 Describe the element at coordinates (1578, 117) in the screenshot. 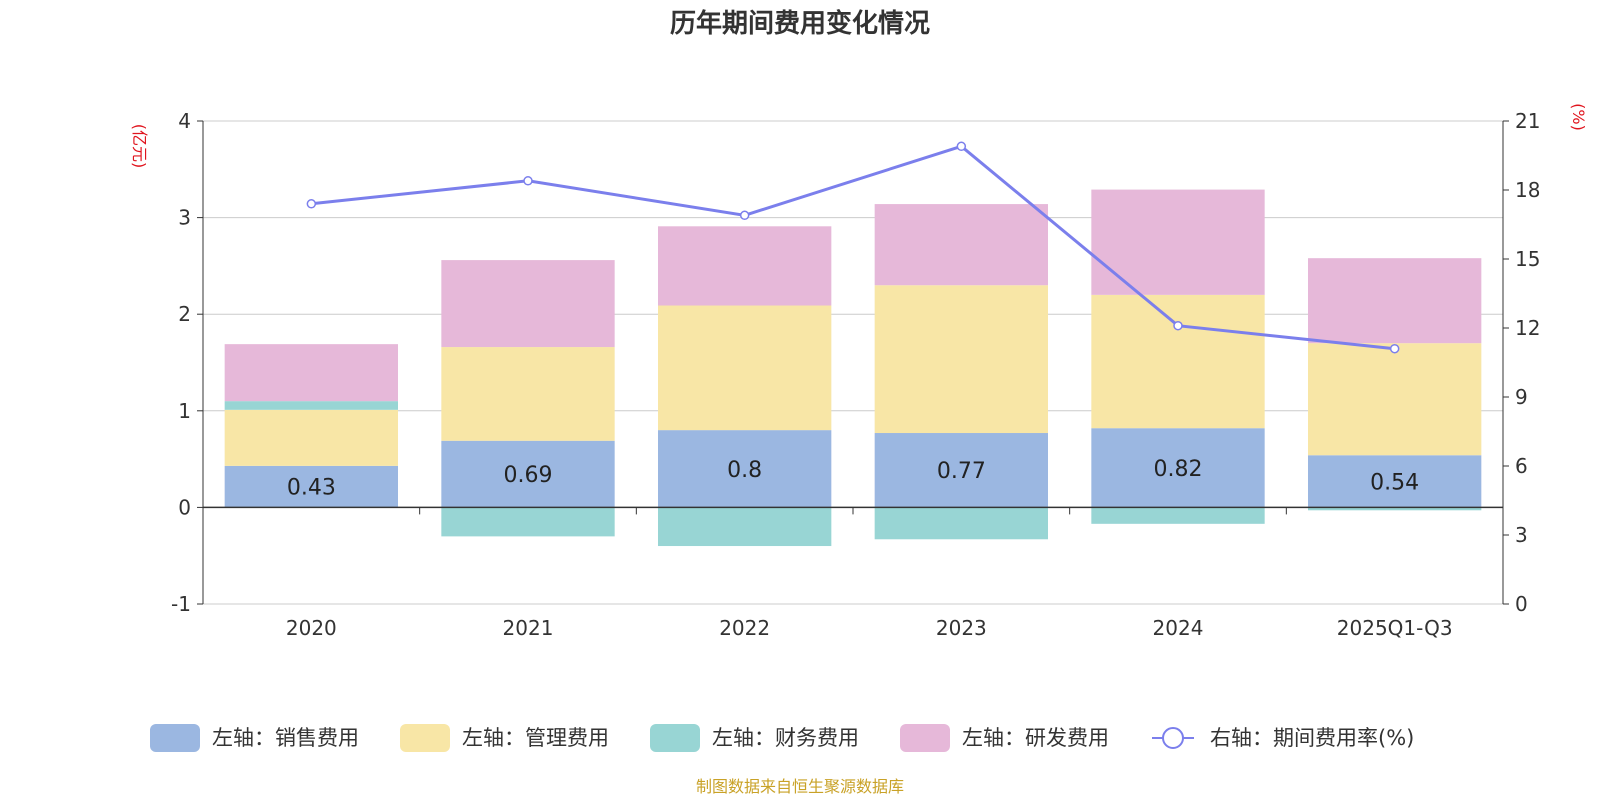

I see `right-axis-unit: (%)` at that location.